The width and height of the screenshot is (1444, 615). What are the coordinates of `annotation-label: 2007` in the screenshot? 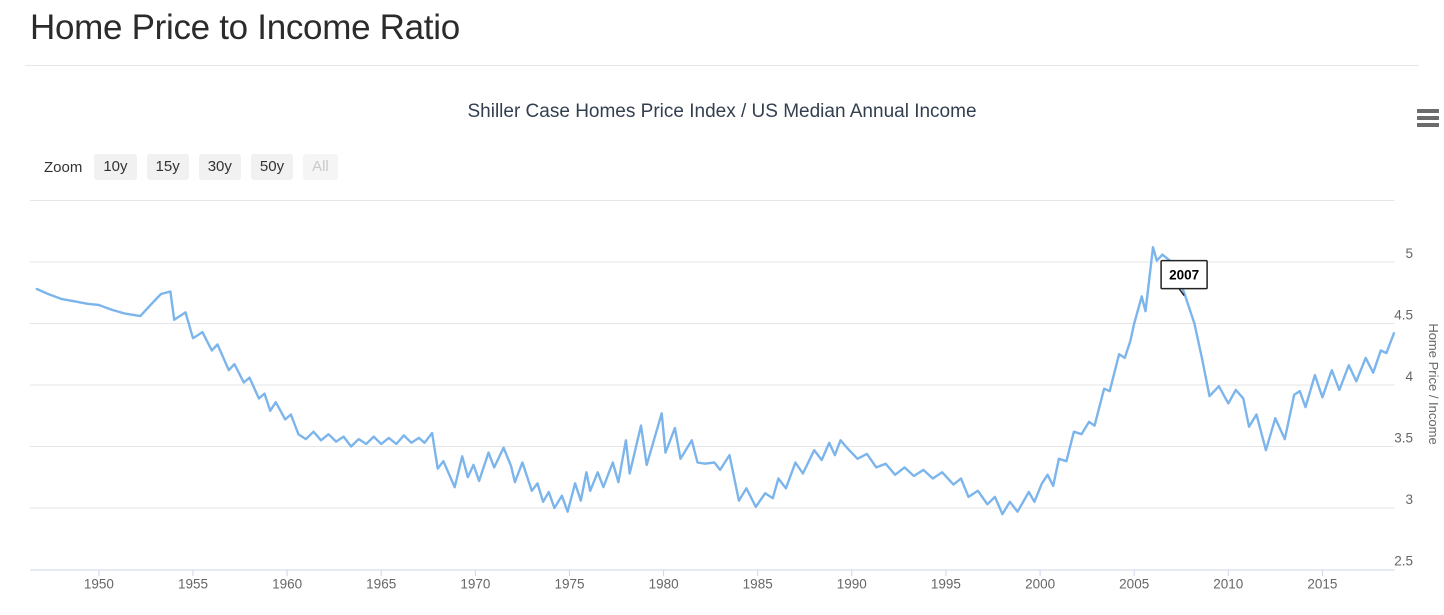 It's located at (1184, 275).